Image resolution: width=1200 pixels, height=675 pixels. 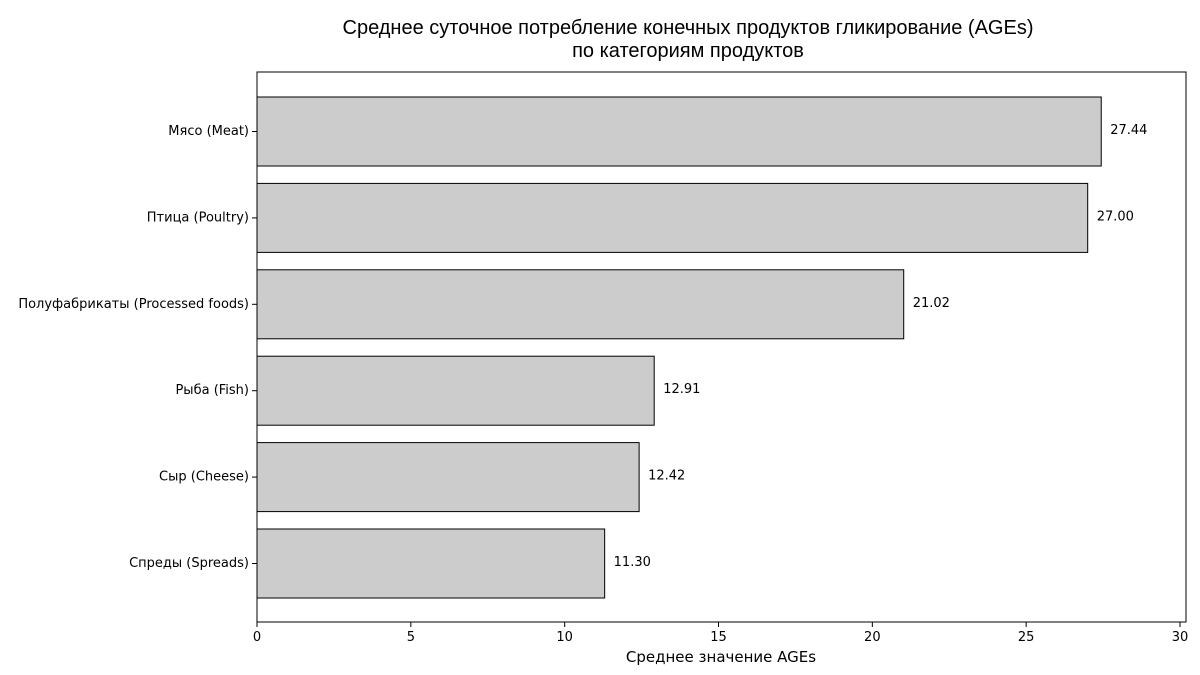 What do you see at coordinates (931, 303) in the screenshot?
I see `data-label-processed-foods: 21.02` at bounding box center [931, 303].